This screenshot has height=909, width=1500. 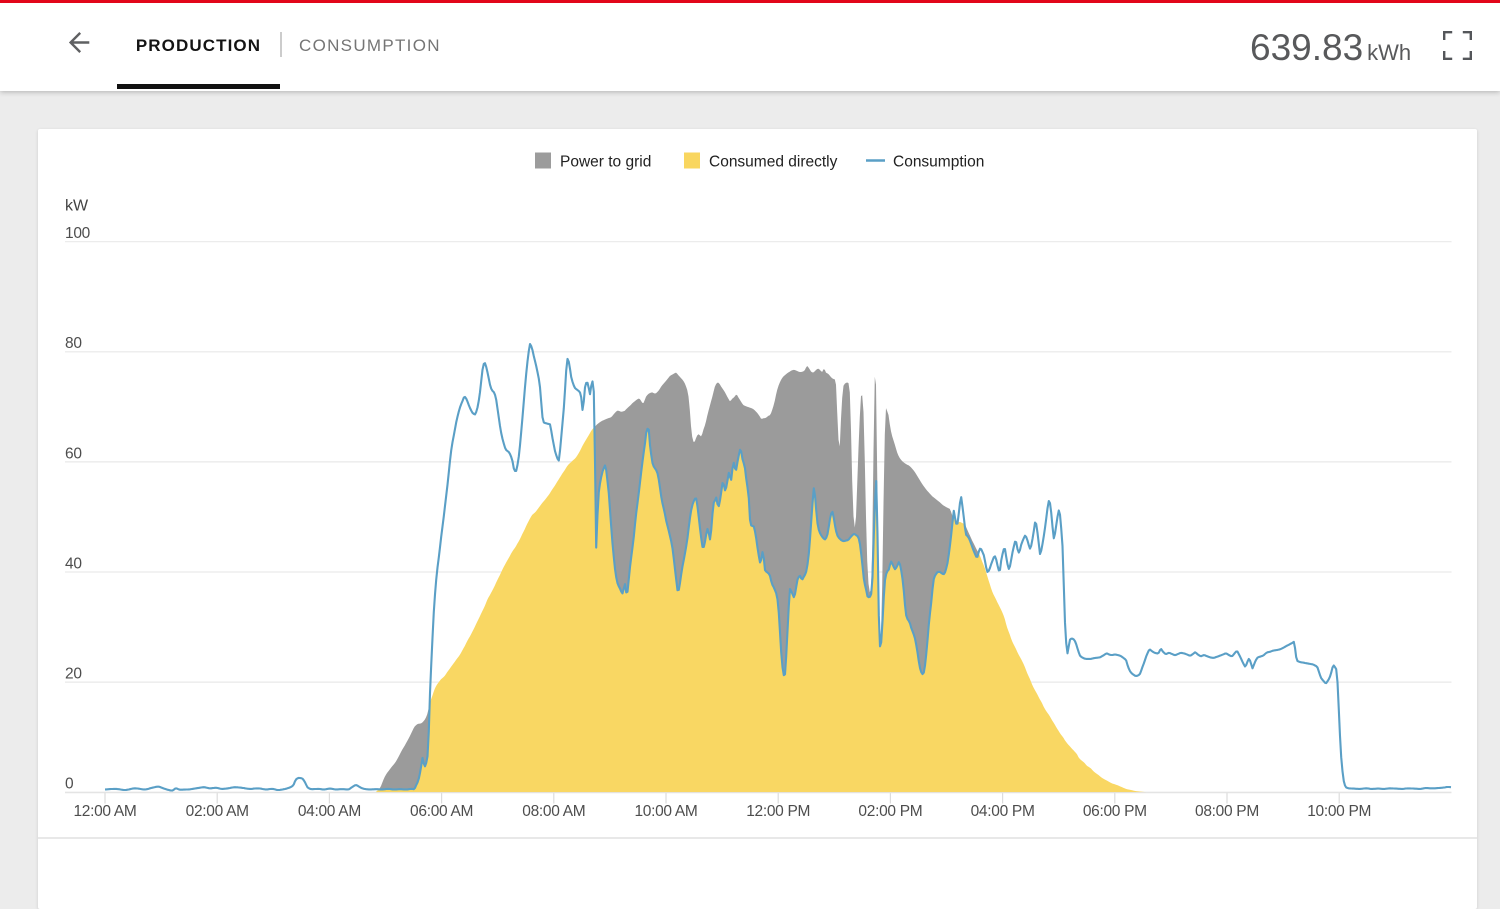 I want to click on svg-text: 06:00 PM, so click(x=1115, y=811).